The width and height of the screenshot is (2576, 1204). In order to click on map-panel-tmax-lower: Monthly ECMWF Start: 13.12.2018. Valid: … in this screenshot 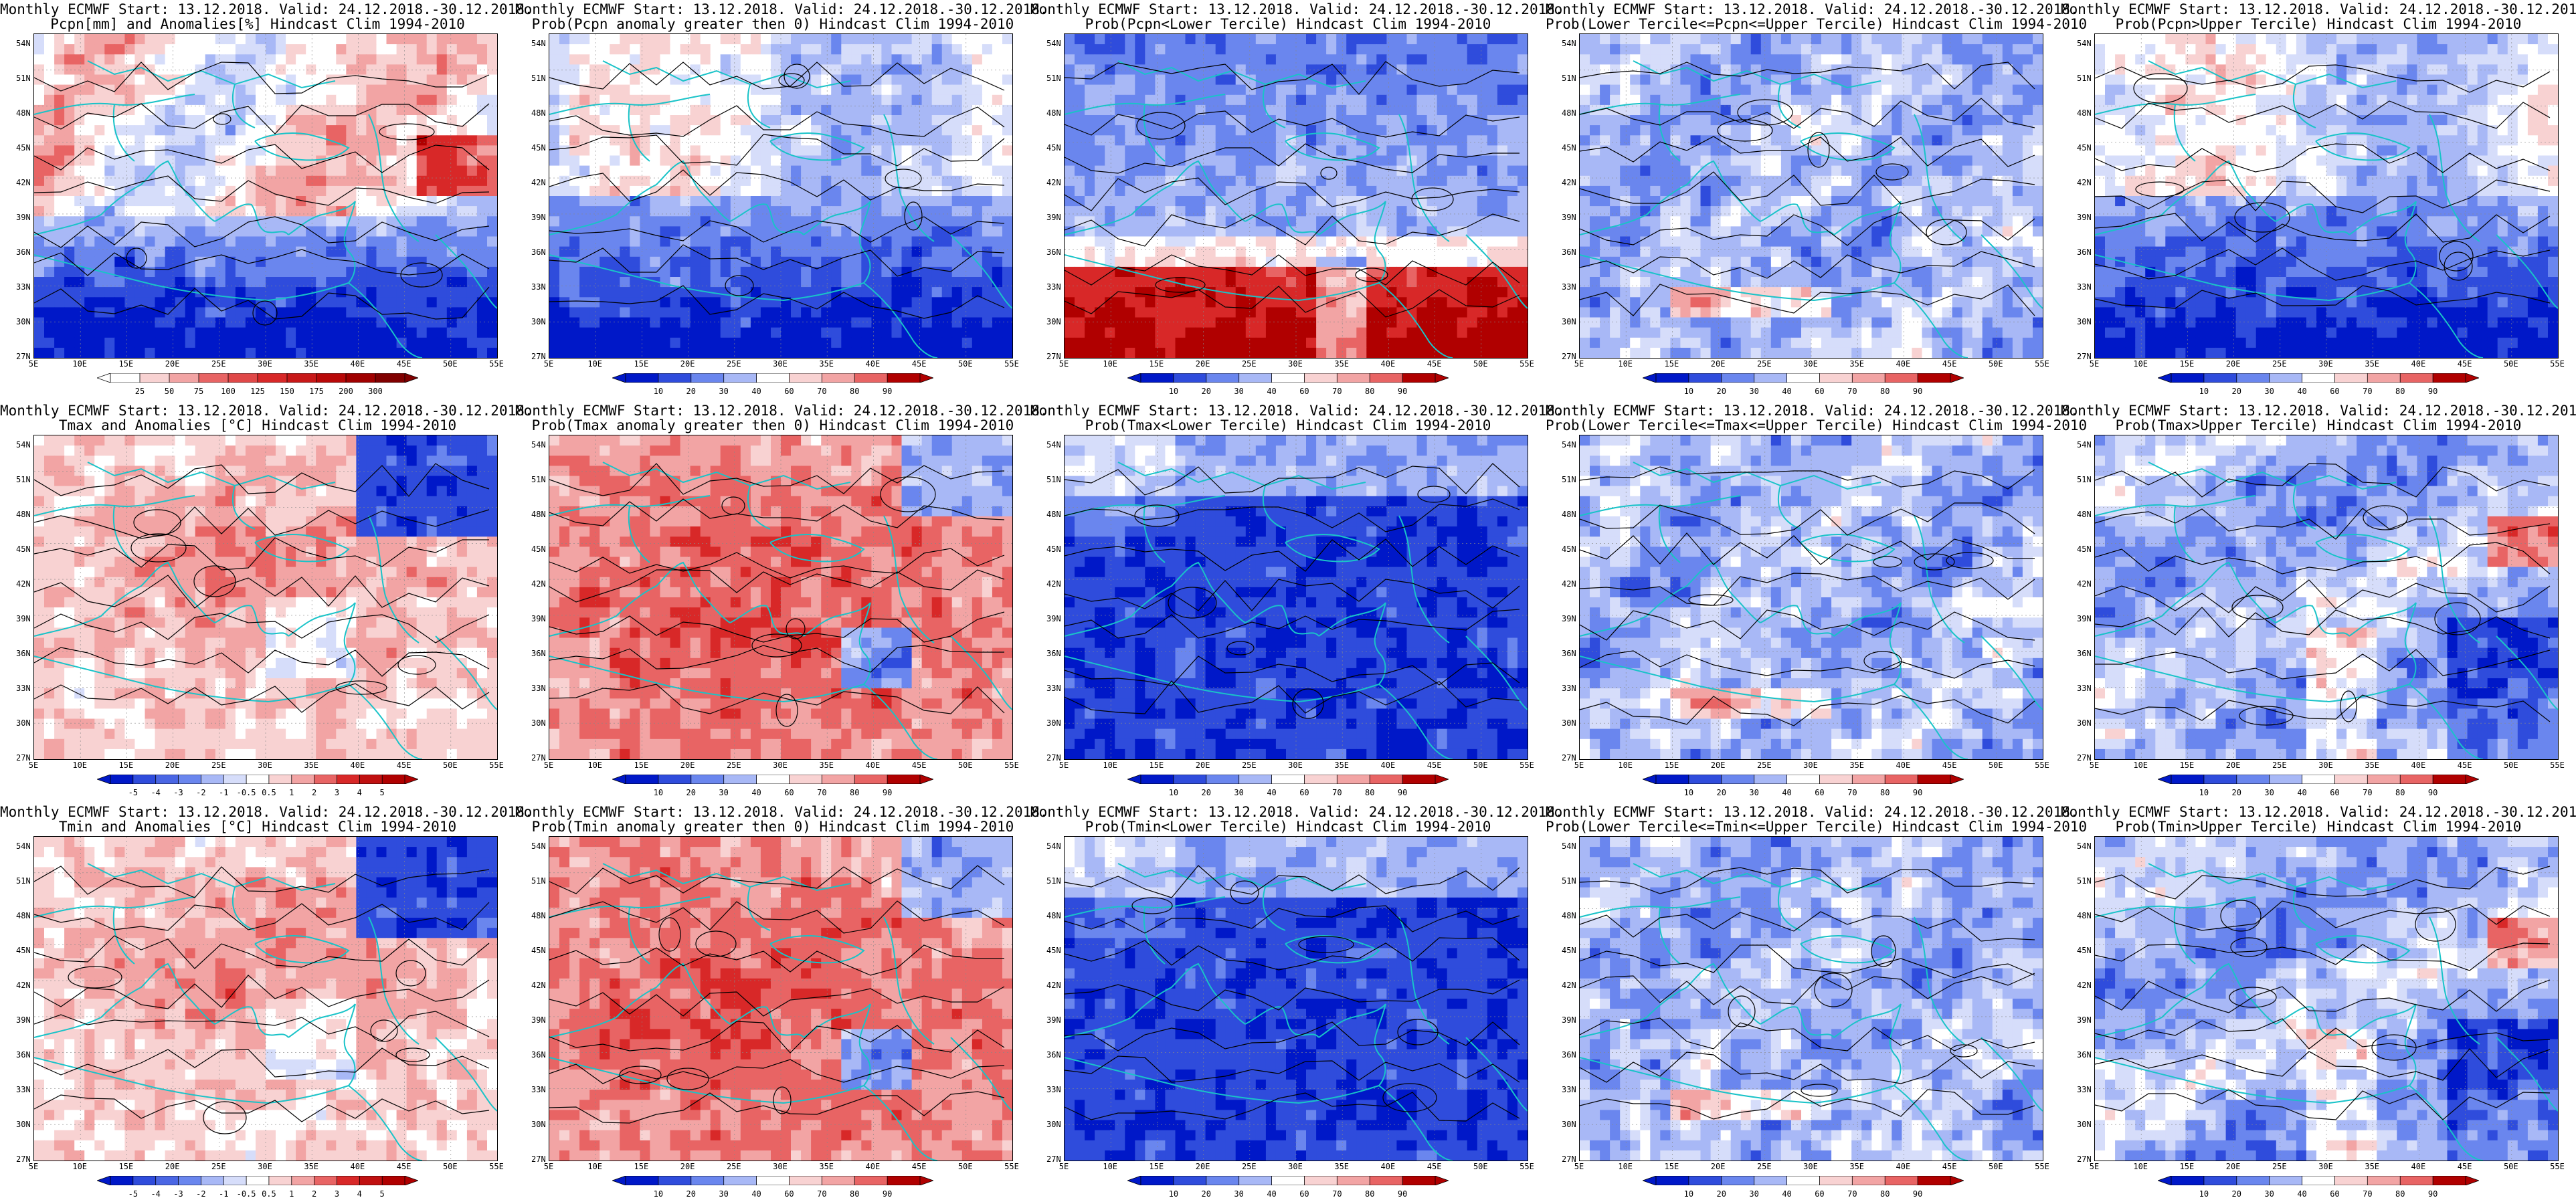, I will do `click(1297, 602)`.